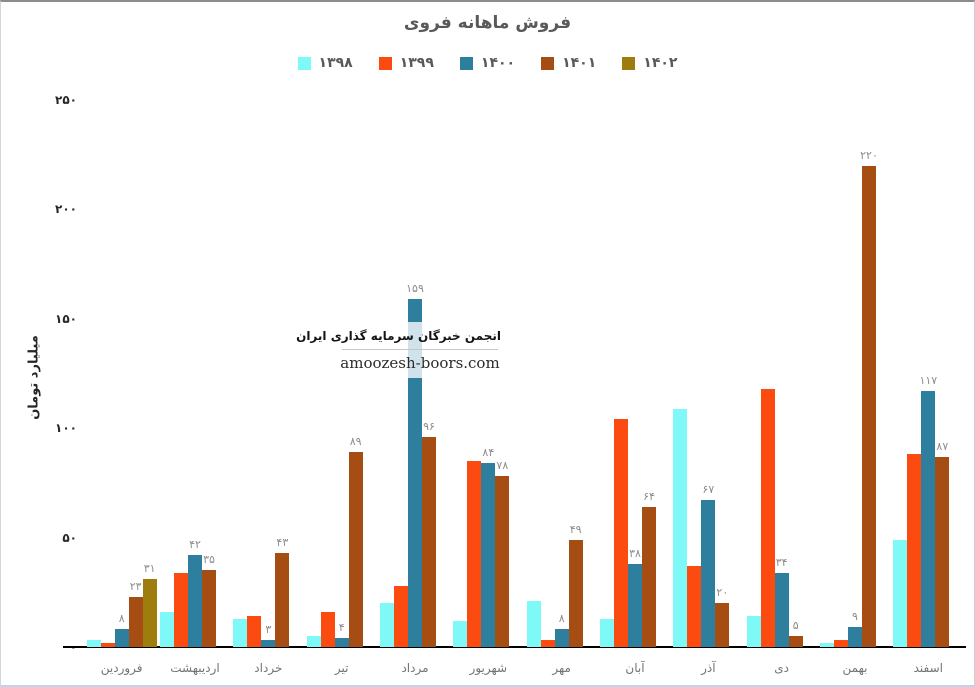 This screenshot has height=687, width=975. I want to click on legend-item-5: ۱۴۰۲, so click(649, 63).